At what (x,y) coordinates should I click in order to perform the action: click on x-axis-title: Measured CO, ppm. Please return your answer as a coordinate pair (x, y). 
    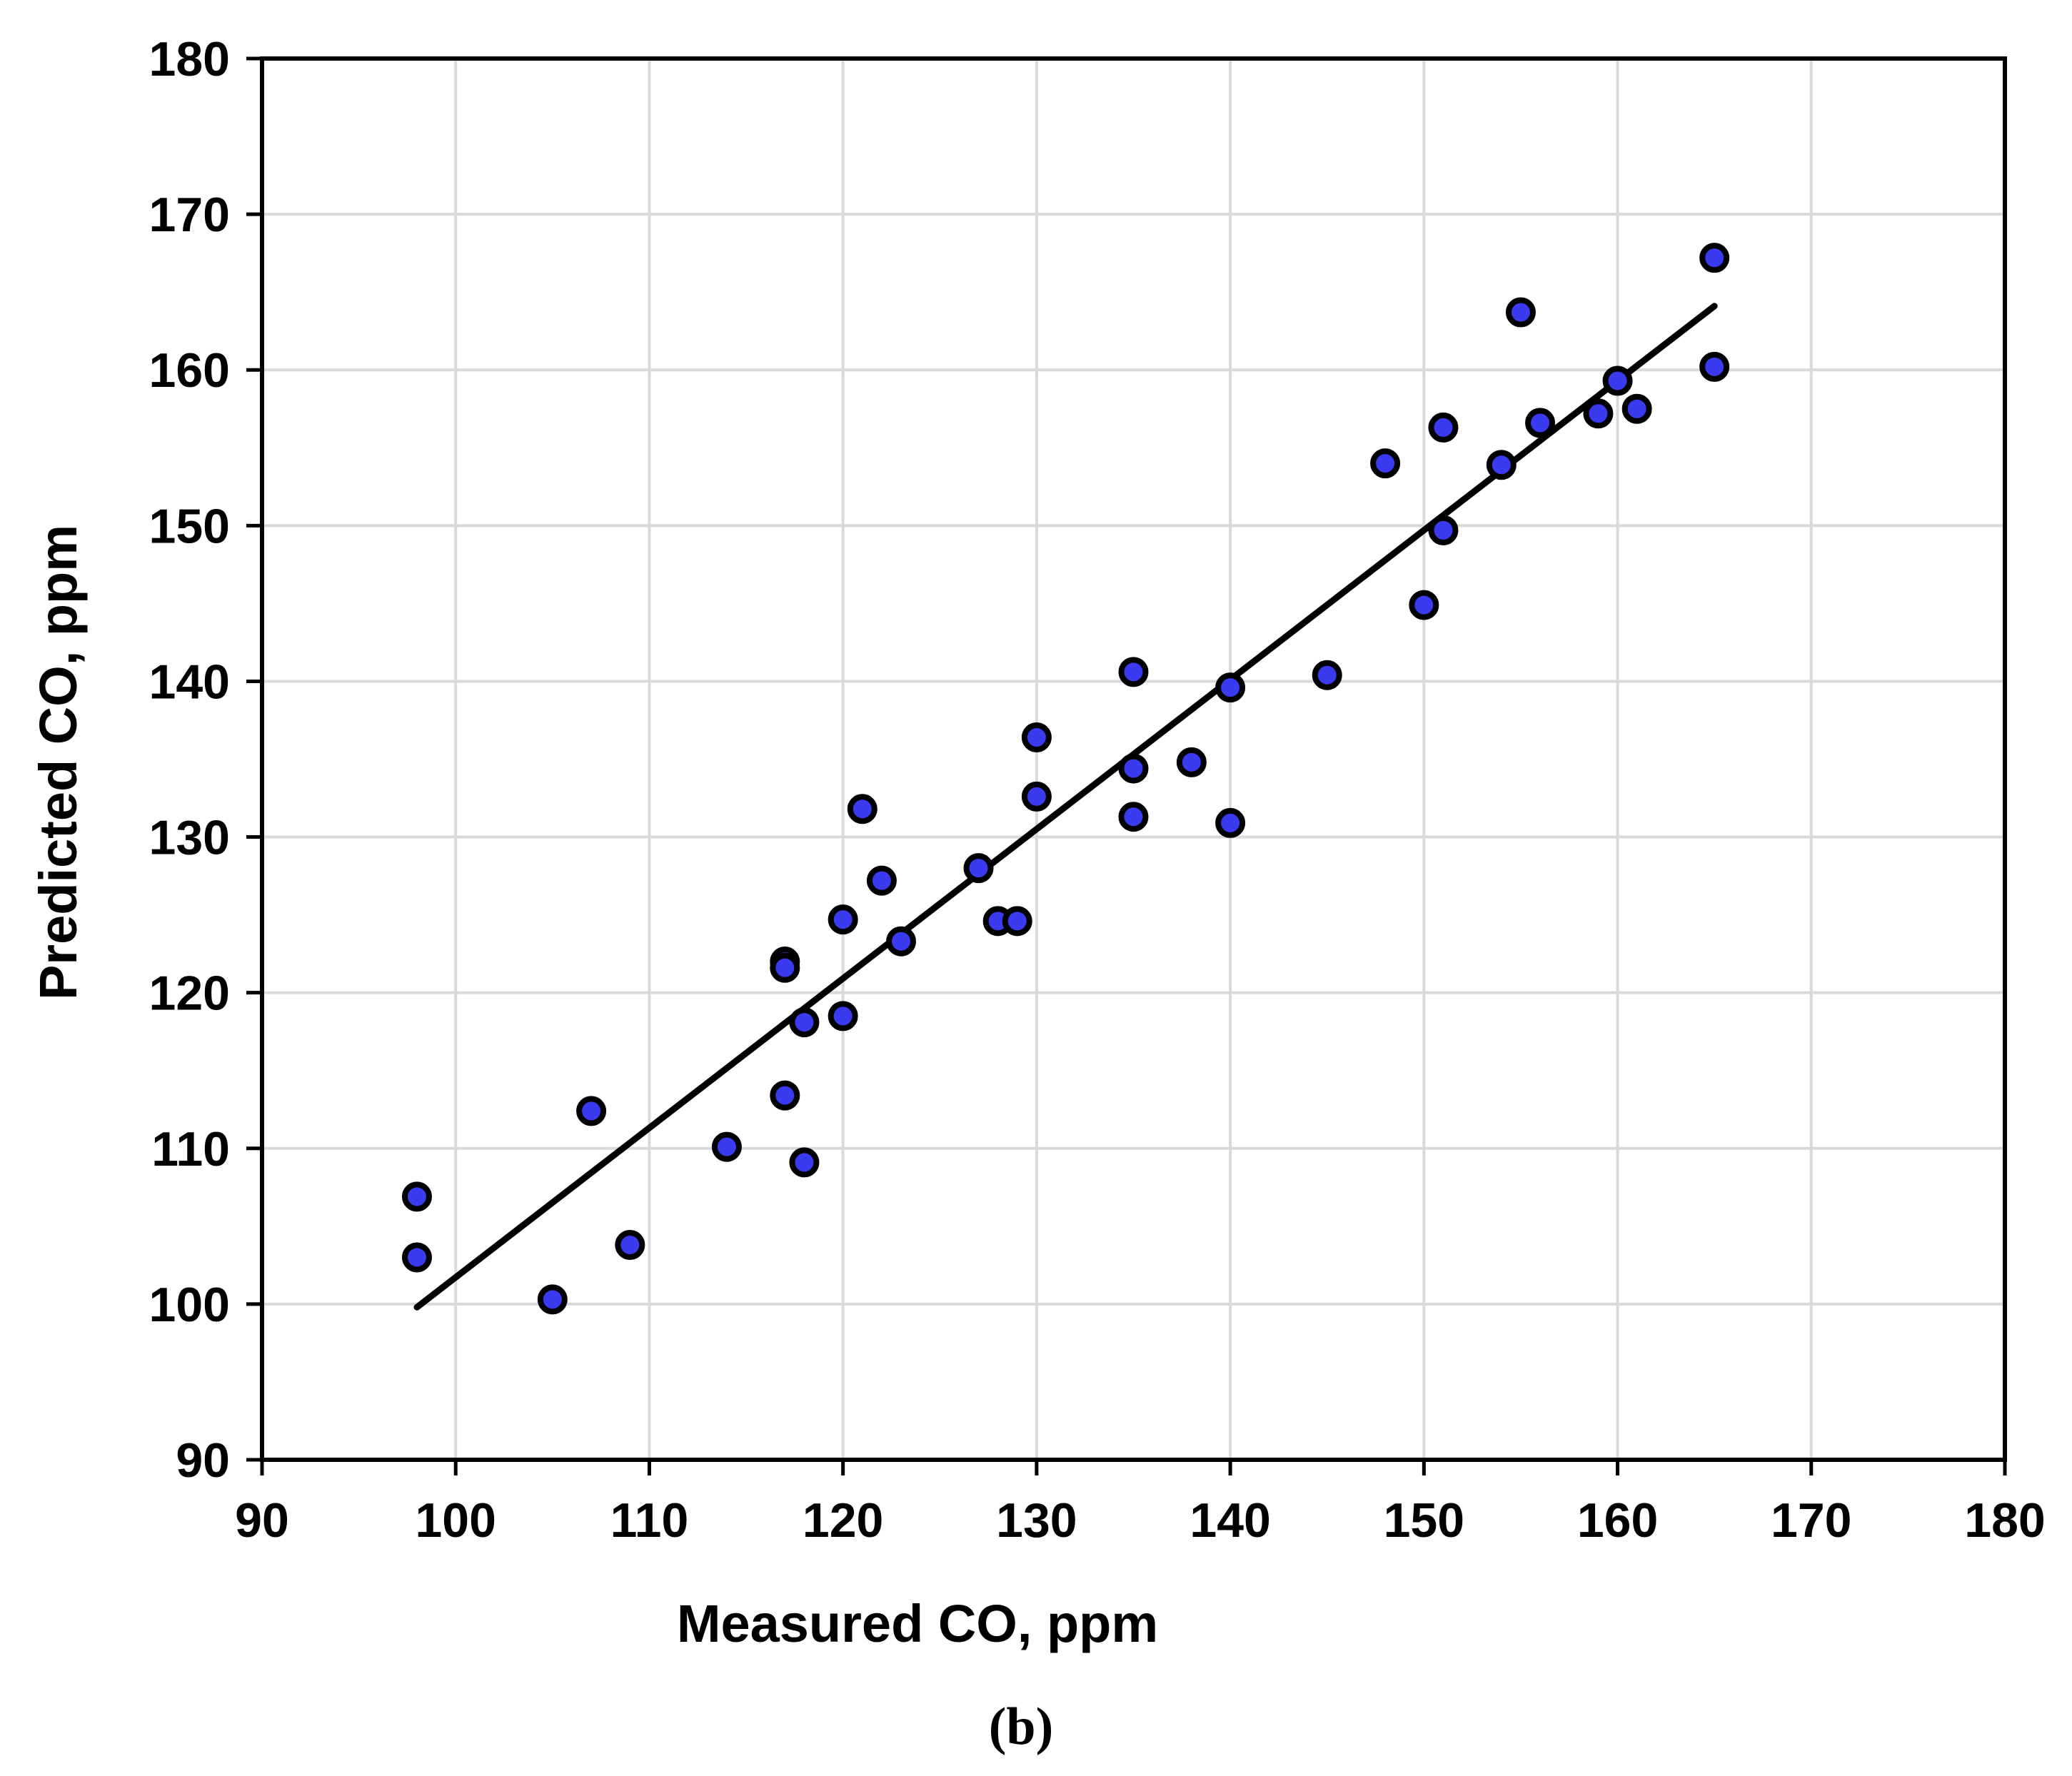
    Looking at the image, I should click on (917, 1623).